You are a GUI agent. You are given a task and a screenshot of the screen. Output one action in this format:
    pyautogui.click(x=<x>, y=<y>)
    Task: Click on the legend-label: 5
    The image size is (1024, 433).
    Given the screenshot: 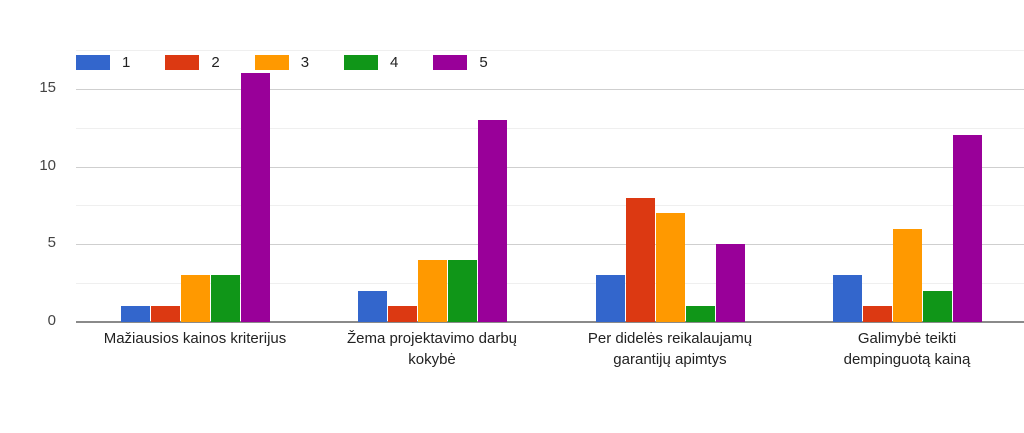 What is the action you would take?
    pyautogui.click(x=483, y=62)
    